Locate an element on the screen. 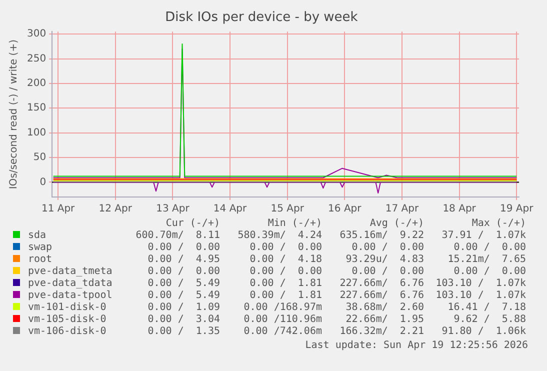 This screenshot has height=371, width=547. legend-label: pve-data_tmeta is located at coordinates (70, 272).